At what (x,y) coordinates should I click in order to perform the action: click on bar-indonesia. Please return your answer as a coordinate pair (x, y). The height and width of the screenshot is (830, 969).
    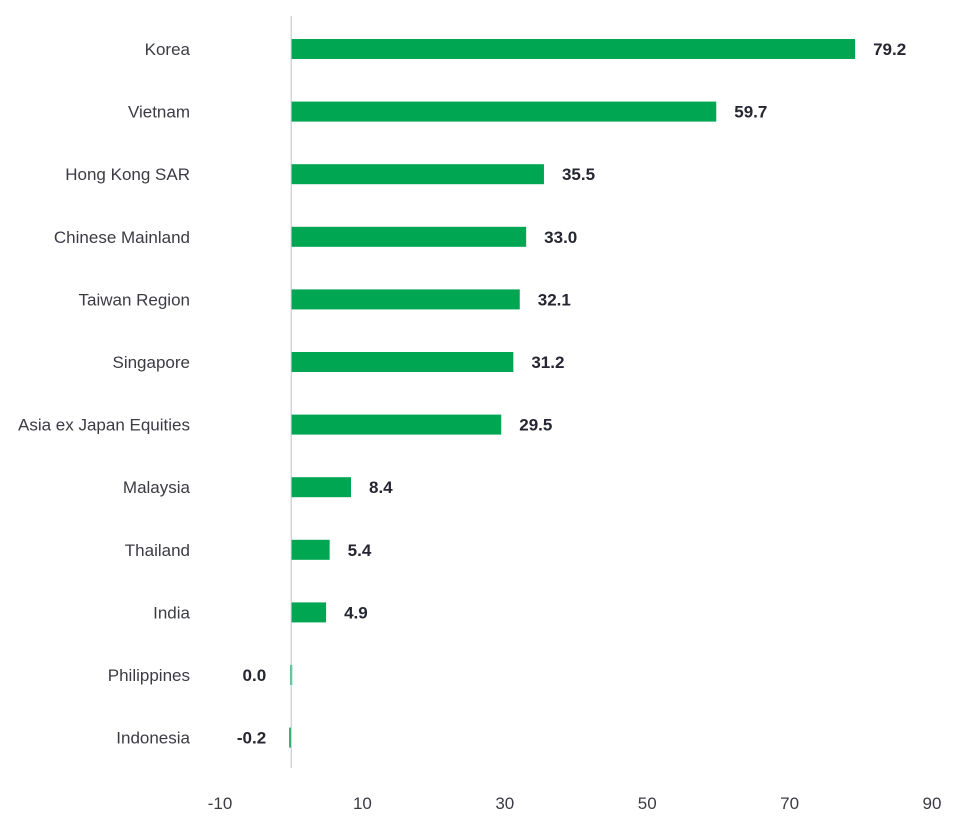
    Looking at the image, I should click on (290, 737).